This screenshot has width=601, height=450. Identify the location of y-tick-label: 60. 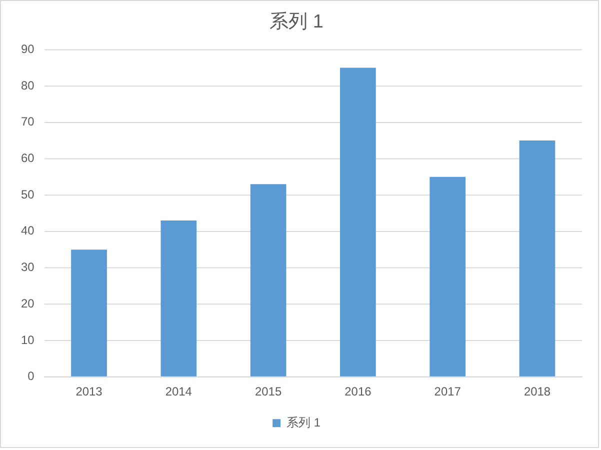
(27, 157).